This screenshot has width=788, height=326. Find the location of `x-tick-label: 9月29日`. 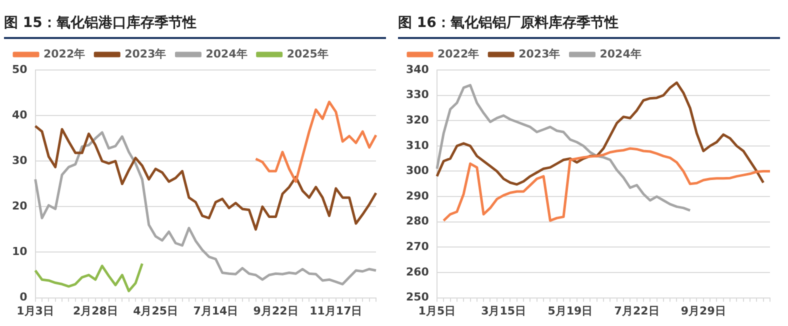

x-tick-label: 9月29日 is located at coordinates (703, 311).